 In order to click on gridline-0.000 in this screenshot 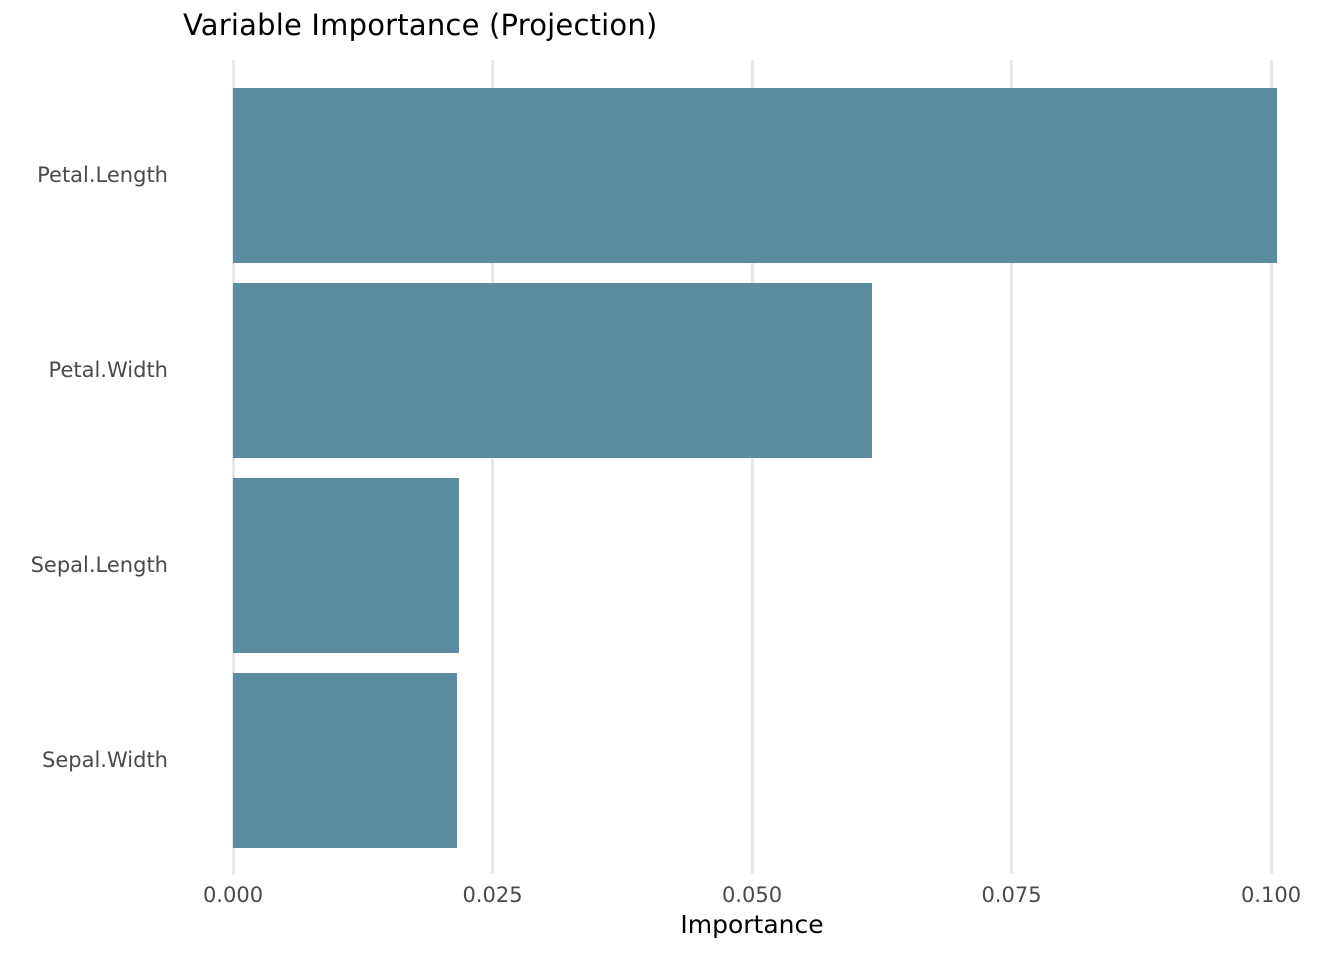, I will do `click(233, 467)`.